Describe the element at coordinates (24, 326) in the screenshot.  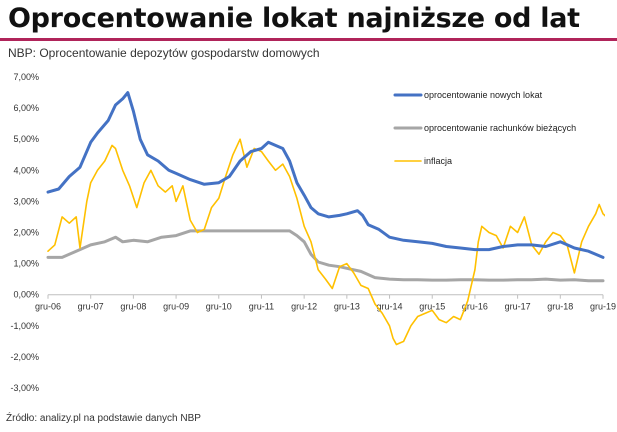
I see `y-tick-label: -1,00%` at that location.